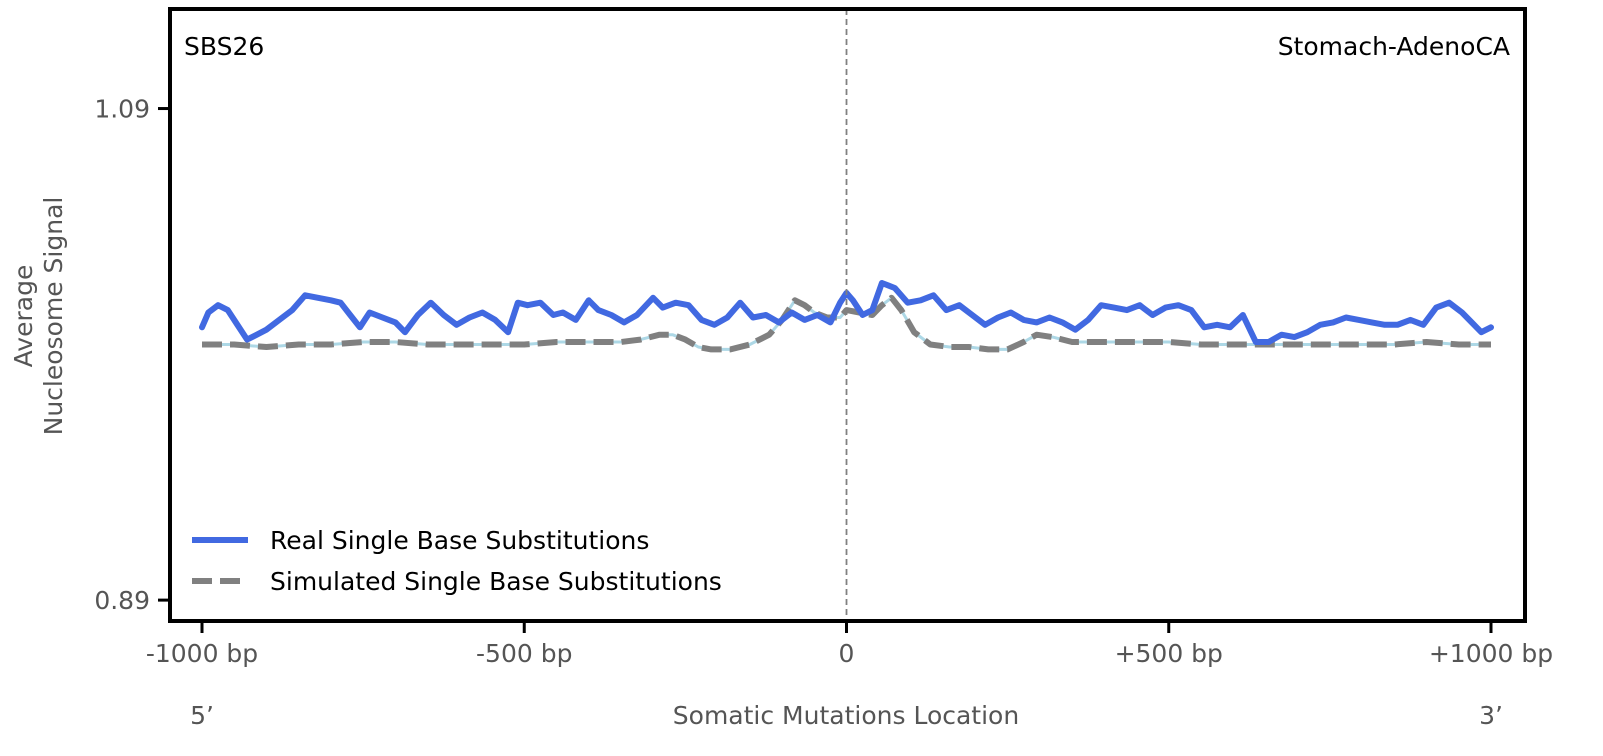 The height and width of the screenshot is (756, 1603). I want to click on x-tick-label: +500 bp, so click(1169, 653).